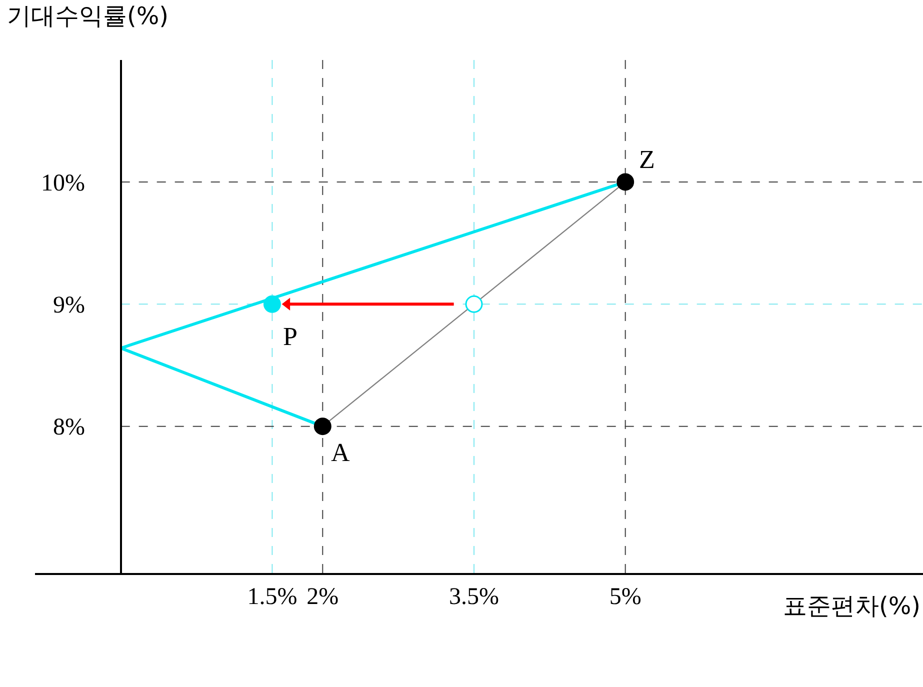 The width and height of the screenshot is (923, 687). I want to click on x-tick-label: 5%, so click(625, 597).